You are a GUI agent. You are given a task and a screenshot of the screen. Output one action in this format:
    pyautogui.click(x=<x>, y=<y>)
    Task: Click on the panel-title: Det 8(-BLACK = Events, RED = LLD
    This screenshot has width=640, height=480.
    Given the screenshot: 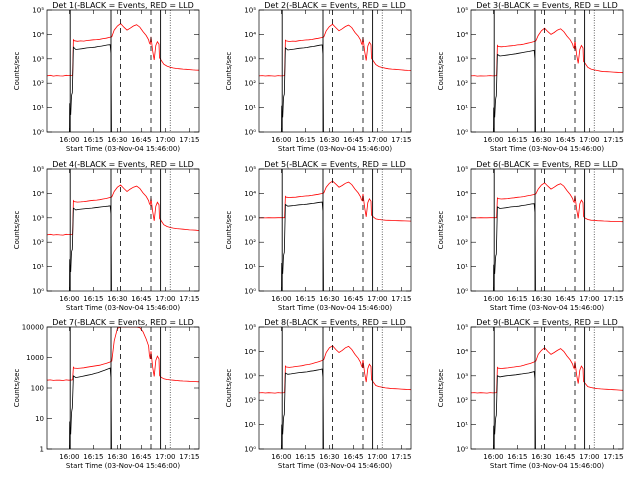 What is the action you would take?
    pyautogui.click(x=334, y=322)
    